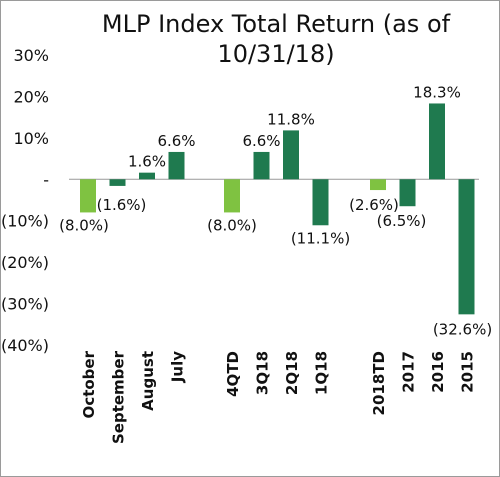 The image size is (500, 477). What do you see at coordinates (320, 238) in the screenshot?
I see `bar-value-label: (11.1%)` at bounding box center [320, 238].